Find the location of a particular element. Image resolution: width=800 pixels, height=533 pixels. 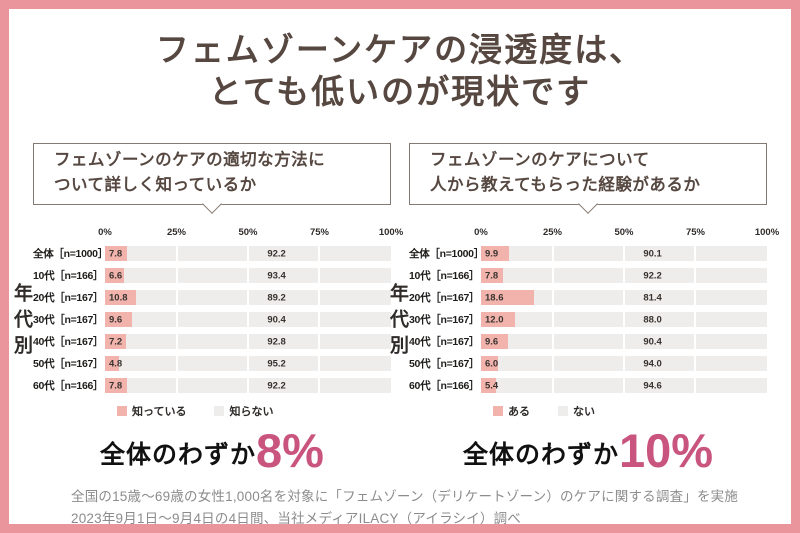

negative-value-label: 94.0 is located at coordinates (652, 364).